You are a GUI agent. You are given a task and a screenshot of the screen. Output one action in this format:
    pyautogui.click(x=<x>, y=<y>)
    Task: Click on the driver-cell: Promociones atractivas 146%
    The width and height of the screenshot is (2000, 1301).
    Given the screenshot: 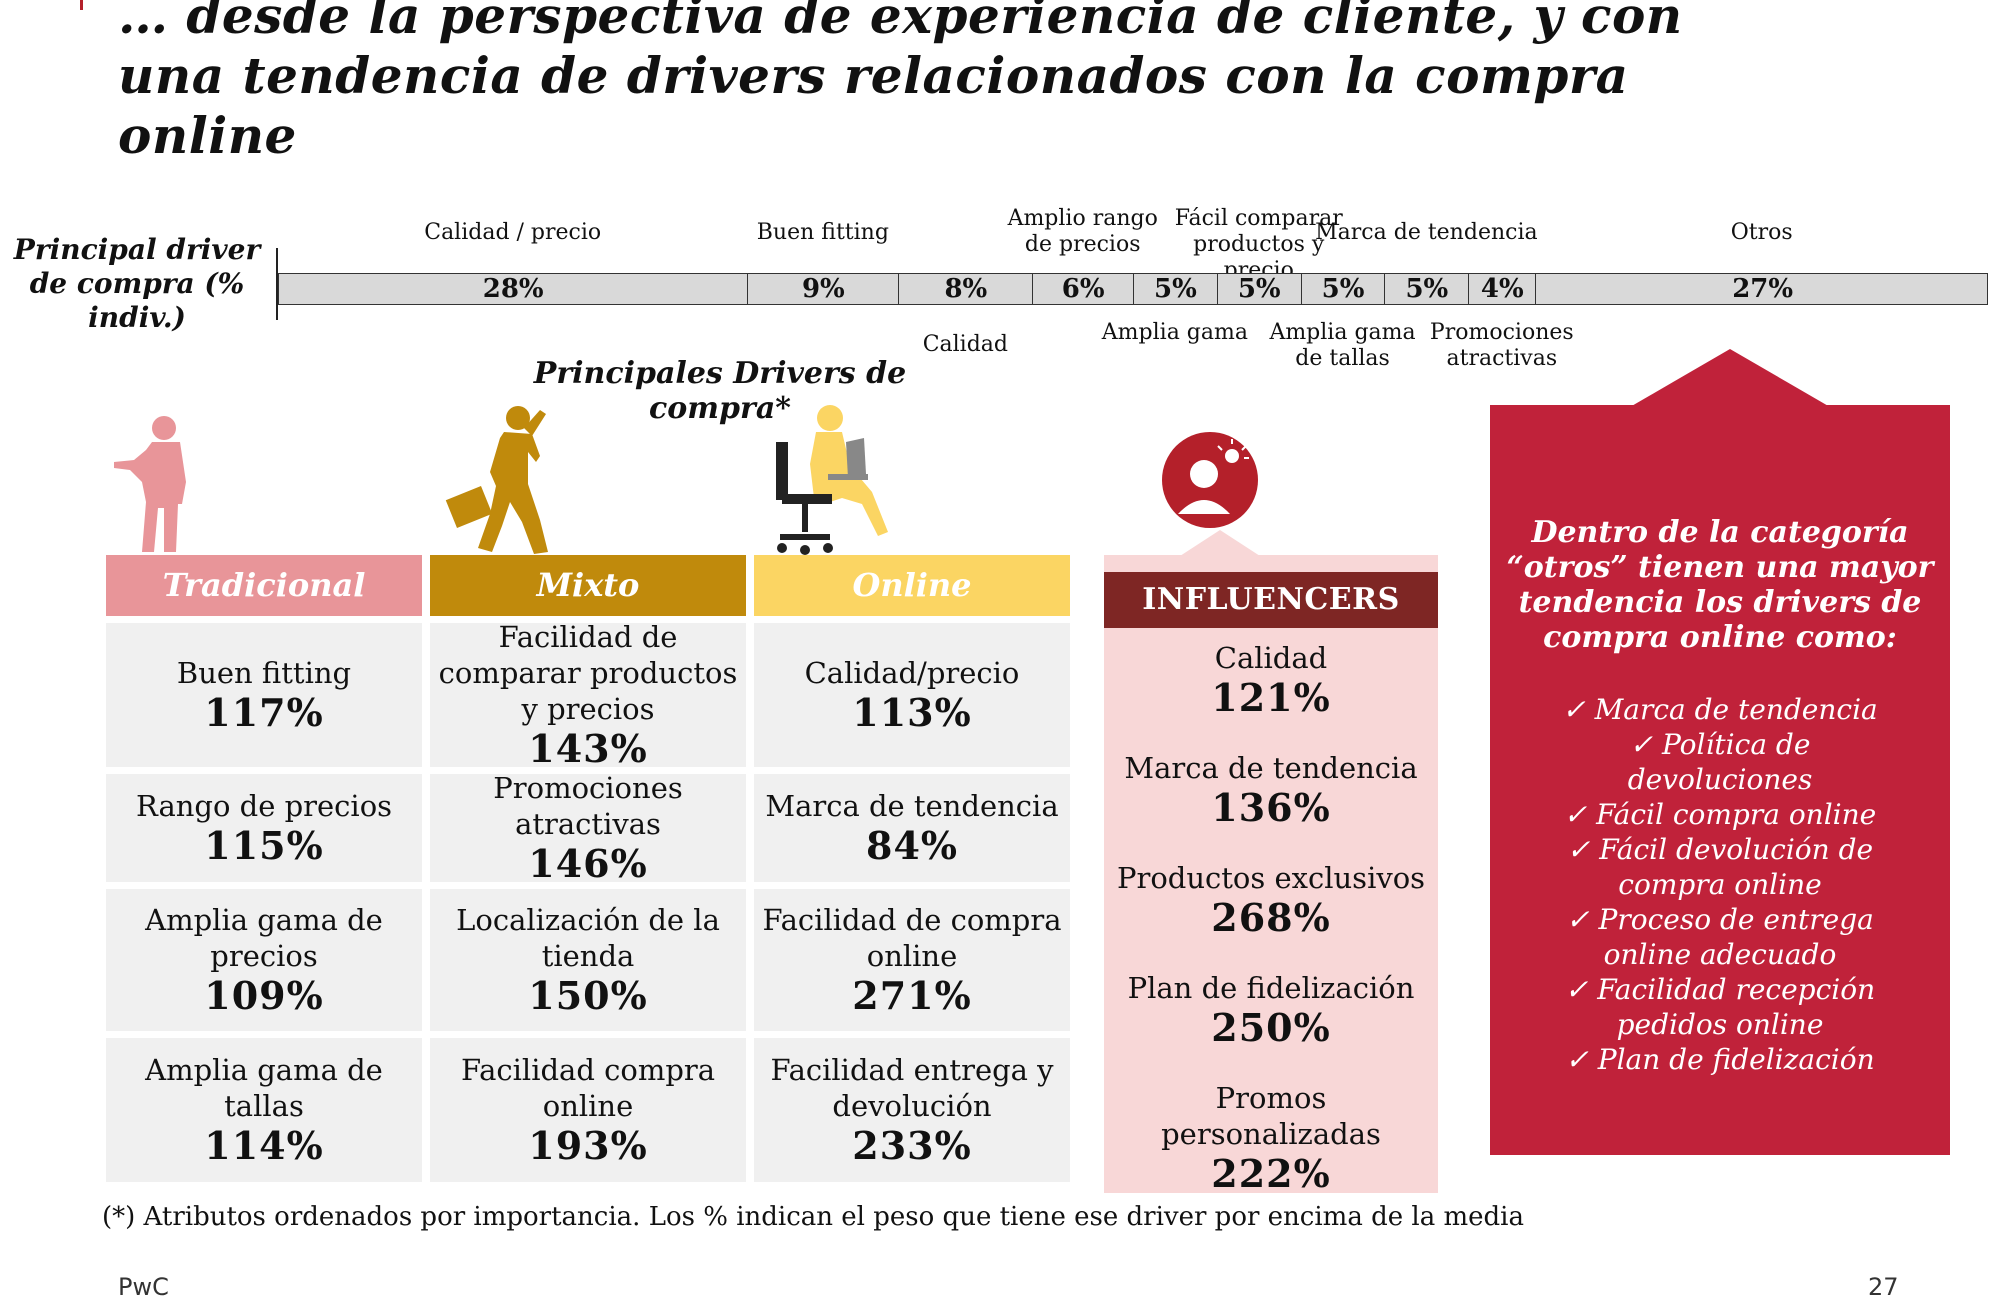 What is the action you would take?
    pyautogui.click(x=588, y=828)
    